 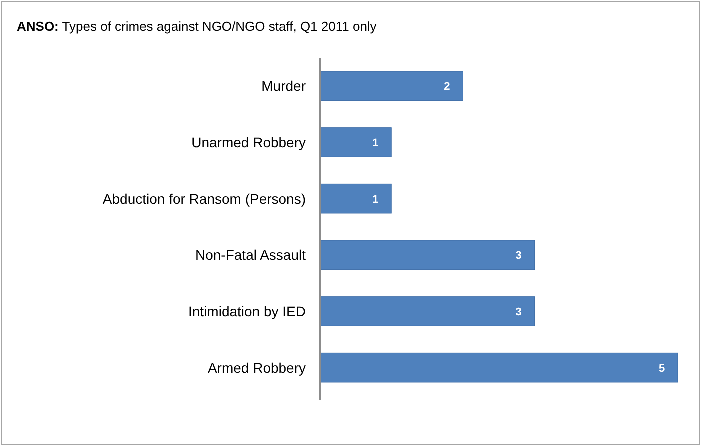 What do you see at coordinates (247, 312) in the screenshot?
I see `y-tick-label: Intimidation by IED` at bounding box center [247, 312].